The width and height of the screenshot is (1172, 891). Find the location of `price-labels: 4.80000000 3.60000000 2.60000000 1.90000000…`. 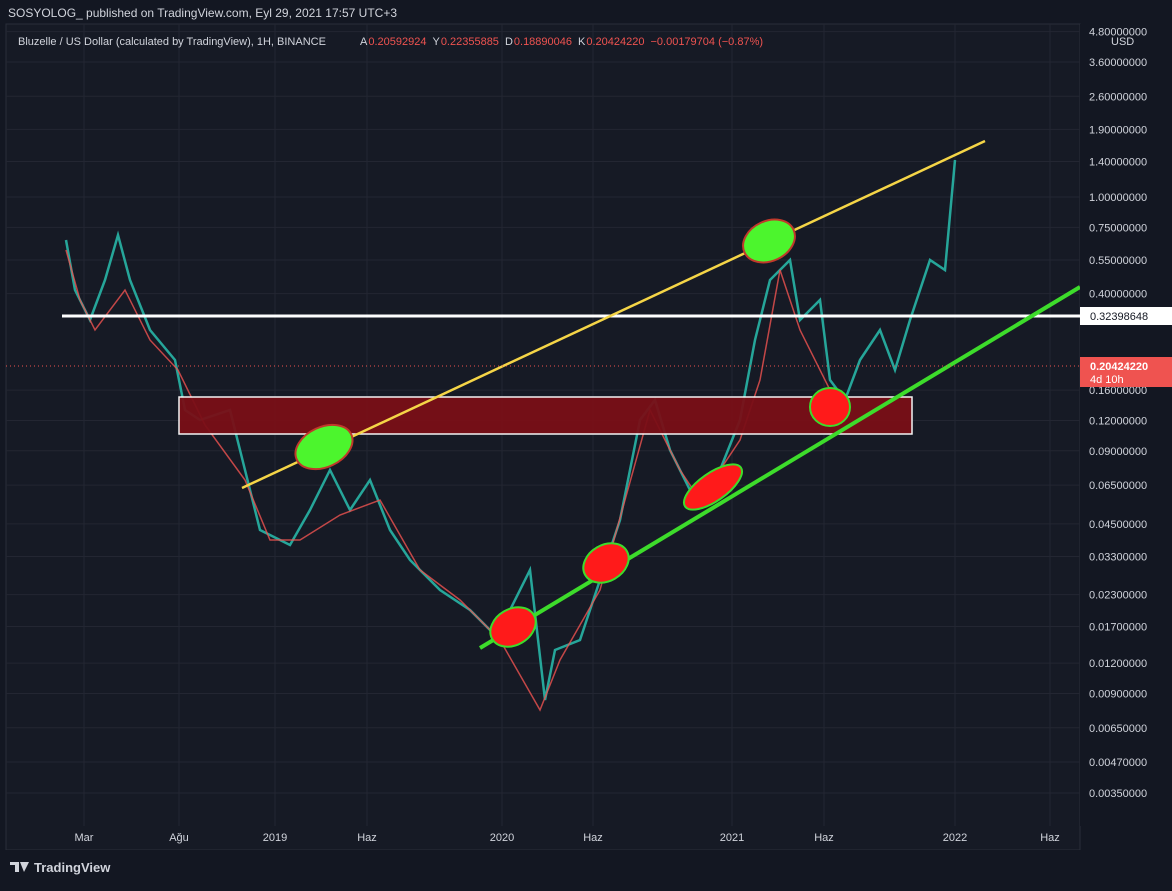

price-labels: 4.80000000 3.60000000 2.60000000 1.90000000… is located at coordinates (1118, 413).